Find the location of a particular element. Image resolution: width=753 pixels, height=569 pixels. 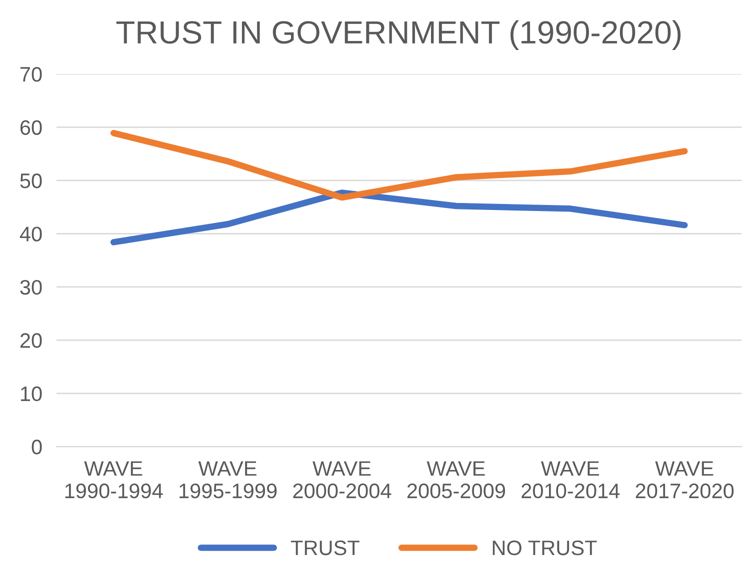

chart-title: TRUST IN GOVERNMENT (1990-2020) is located at coordinates (398, 35).